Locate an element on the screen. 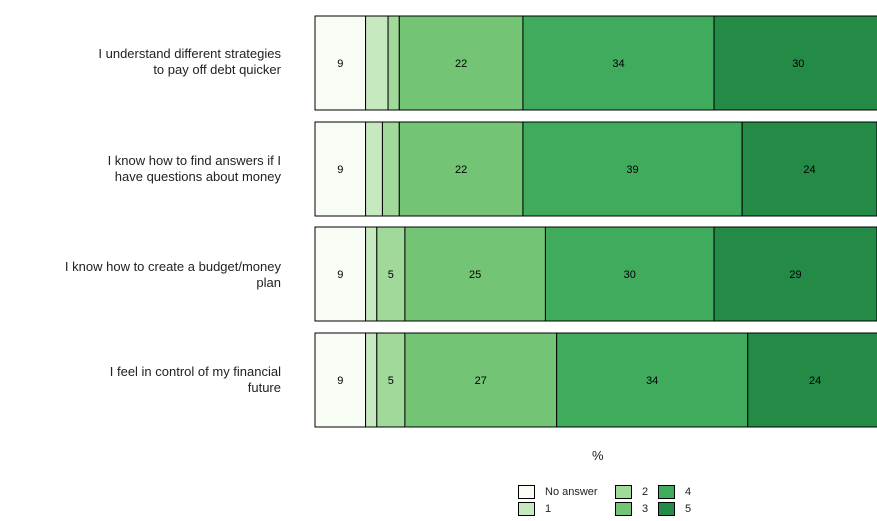  data-label-3-3: 5 is located at coordinates (391, 275).